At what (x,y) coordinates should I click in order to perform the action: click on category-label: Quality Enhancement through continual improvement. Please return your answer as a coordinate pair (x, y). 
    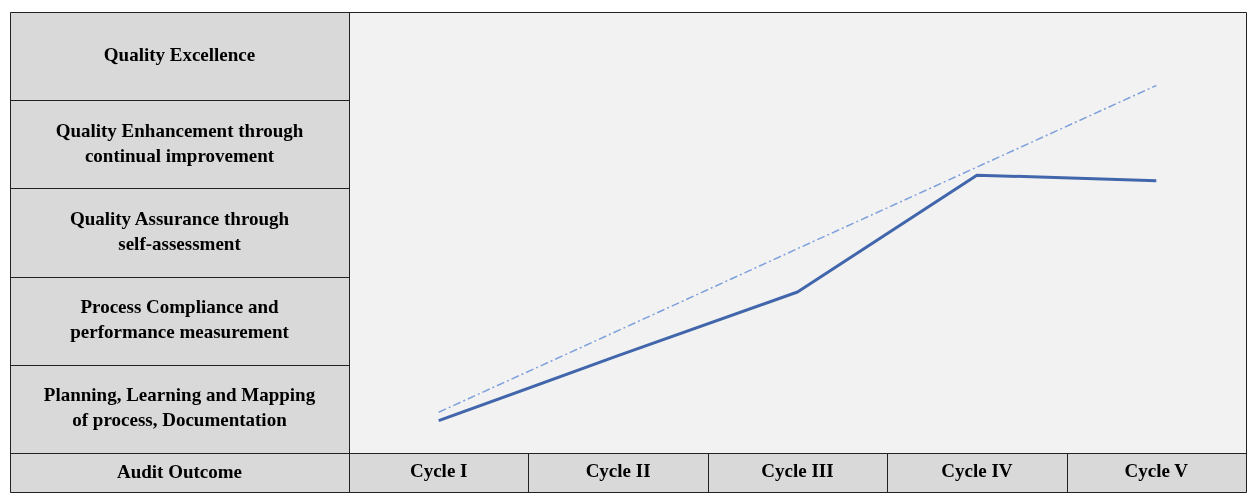
    Looking at the image, I should click on (179, 142).